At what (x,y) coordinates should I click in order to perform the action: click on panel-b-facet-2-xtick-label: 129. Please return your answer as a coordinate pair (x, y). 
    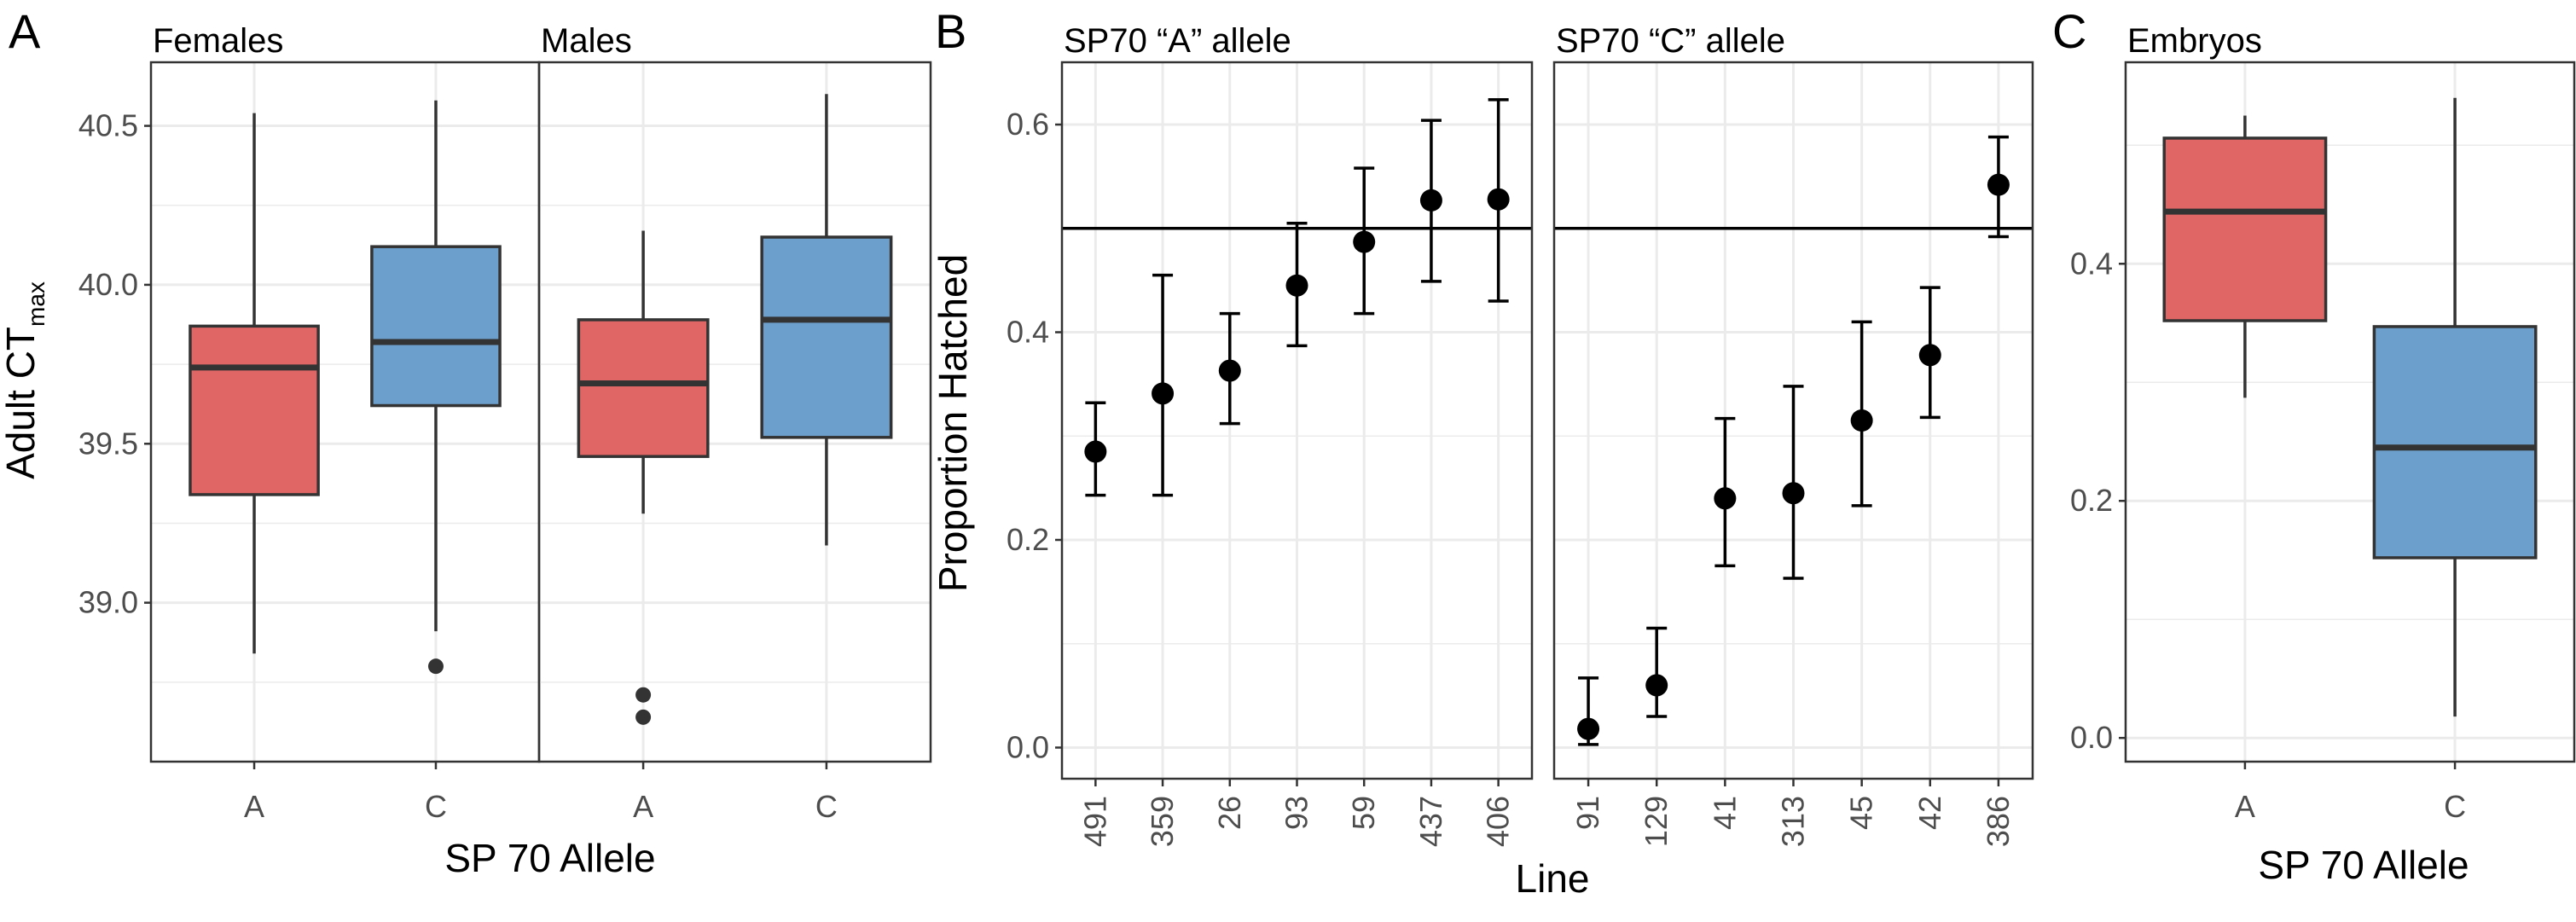
    Looking at the image, I should click on (1656, 822).